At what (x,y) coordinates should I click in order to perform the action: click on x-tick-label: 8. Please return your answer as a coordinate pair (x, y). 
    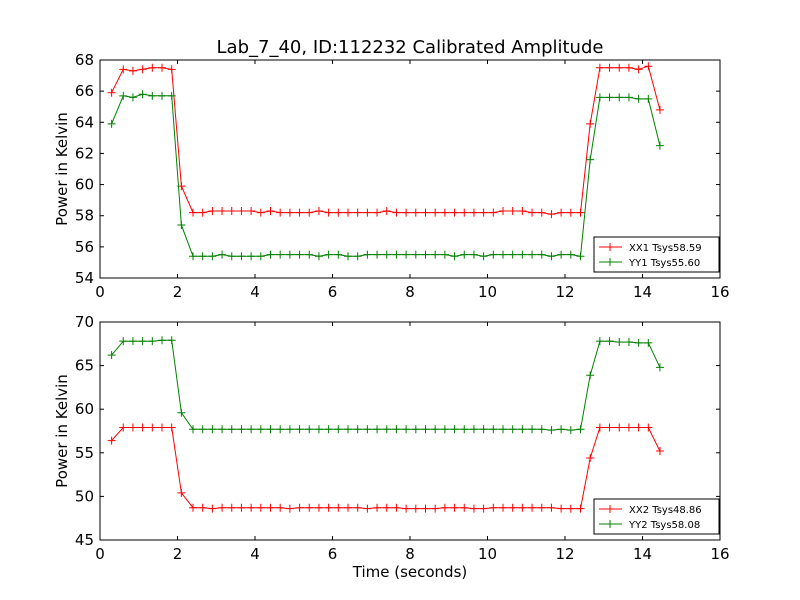
    Looking at the image, I should click on (410, 554).